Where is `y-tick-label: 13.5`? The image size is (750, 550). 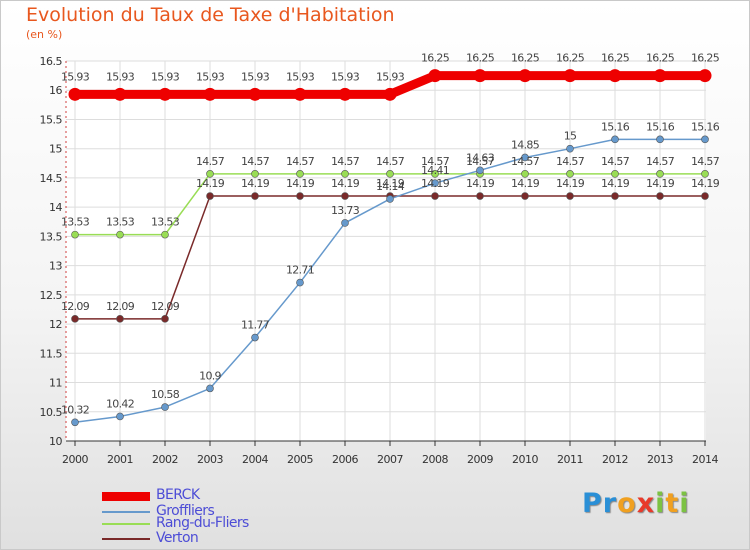 y-tick-label: 13.5 is located at coordinates (51, 236).